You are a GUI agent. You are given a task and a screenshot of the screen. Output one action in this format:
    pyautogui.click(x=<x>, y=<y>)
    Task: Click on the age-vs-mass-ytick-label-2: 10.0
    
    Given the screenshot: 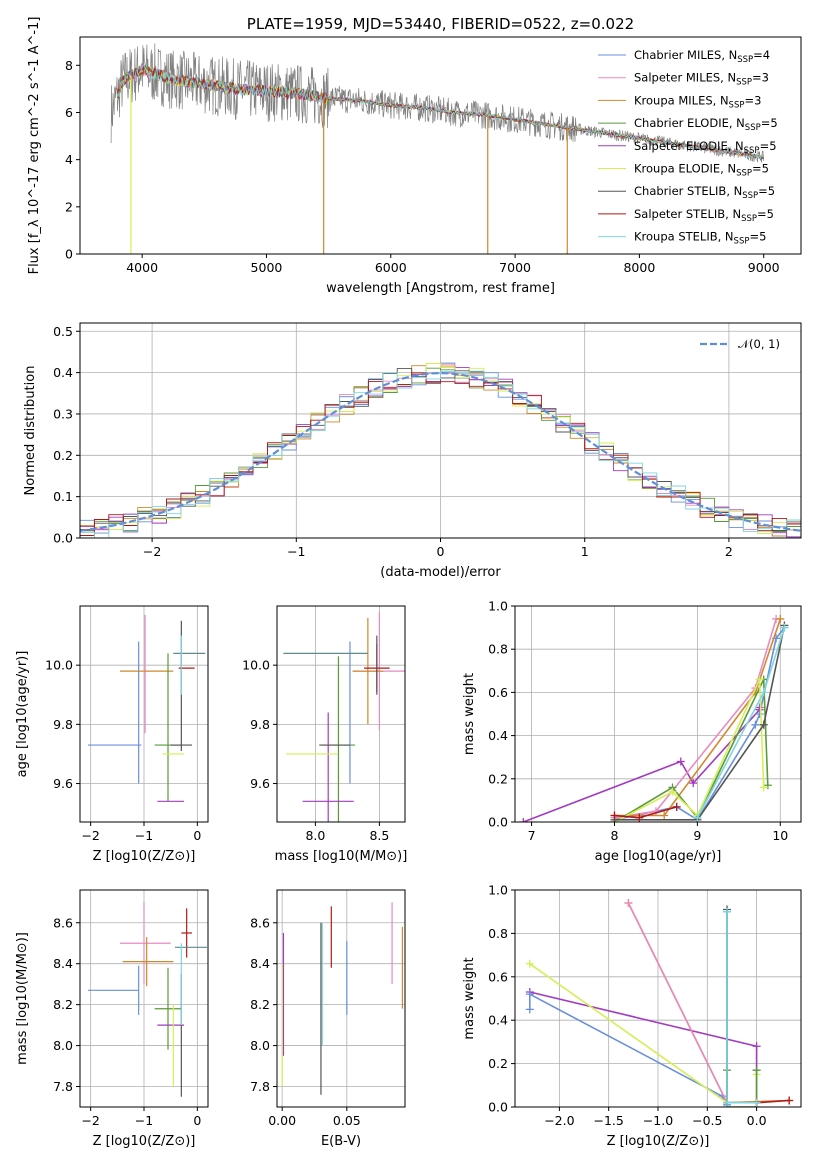 What is the action you would take?
    pyautogui.click(x=256, y=665)
    